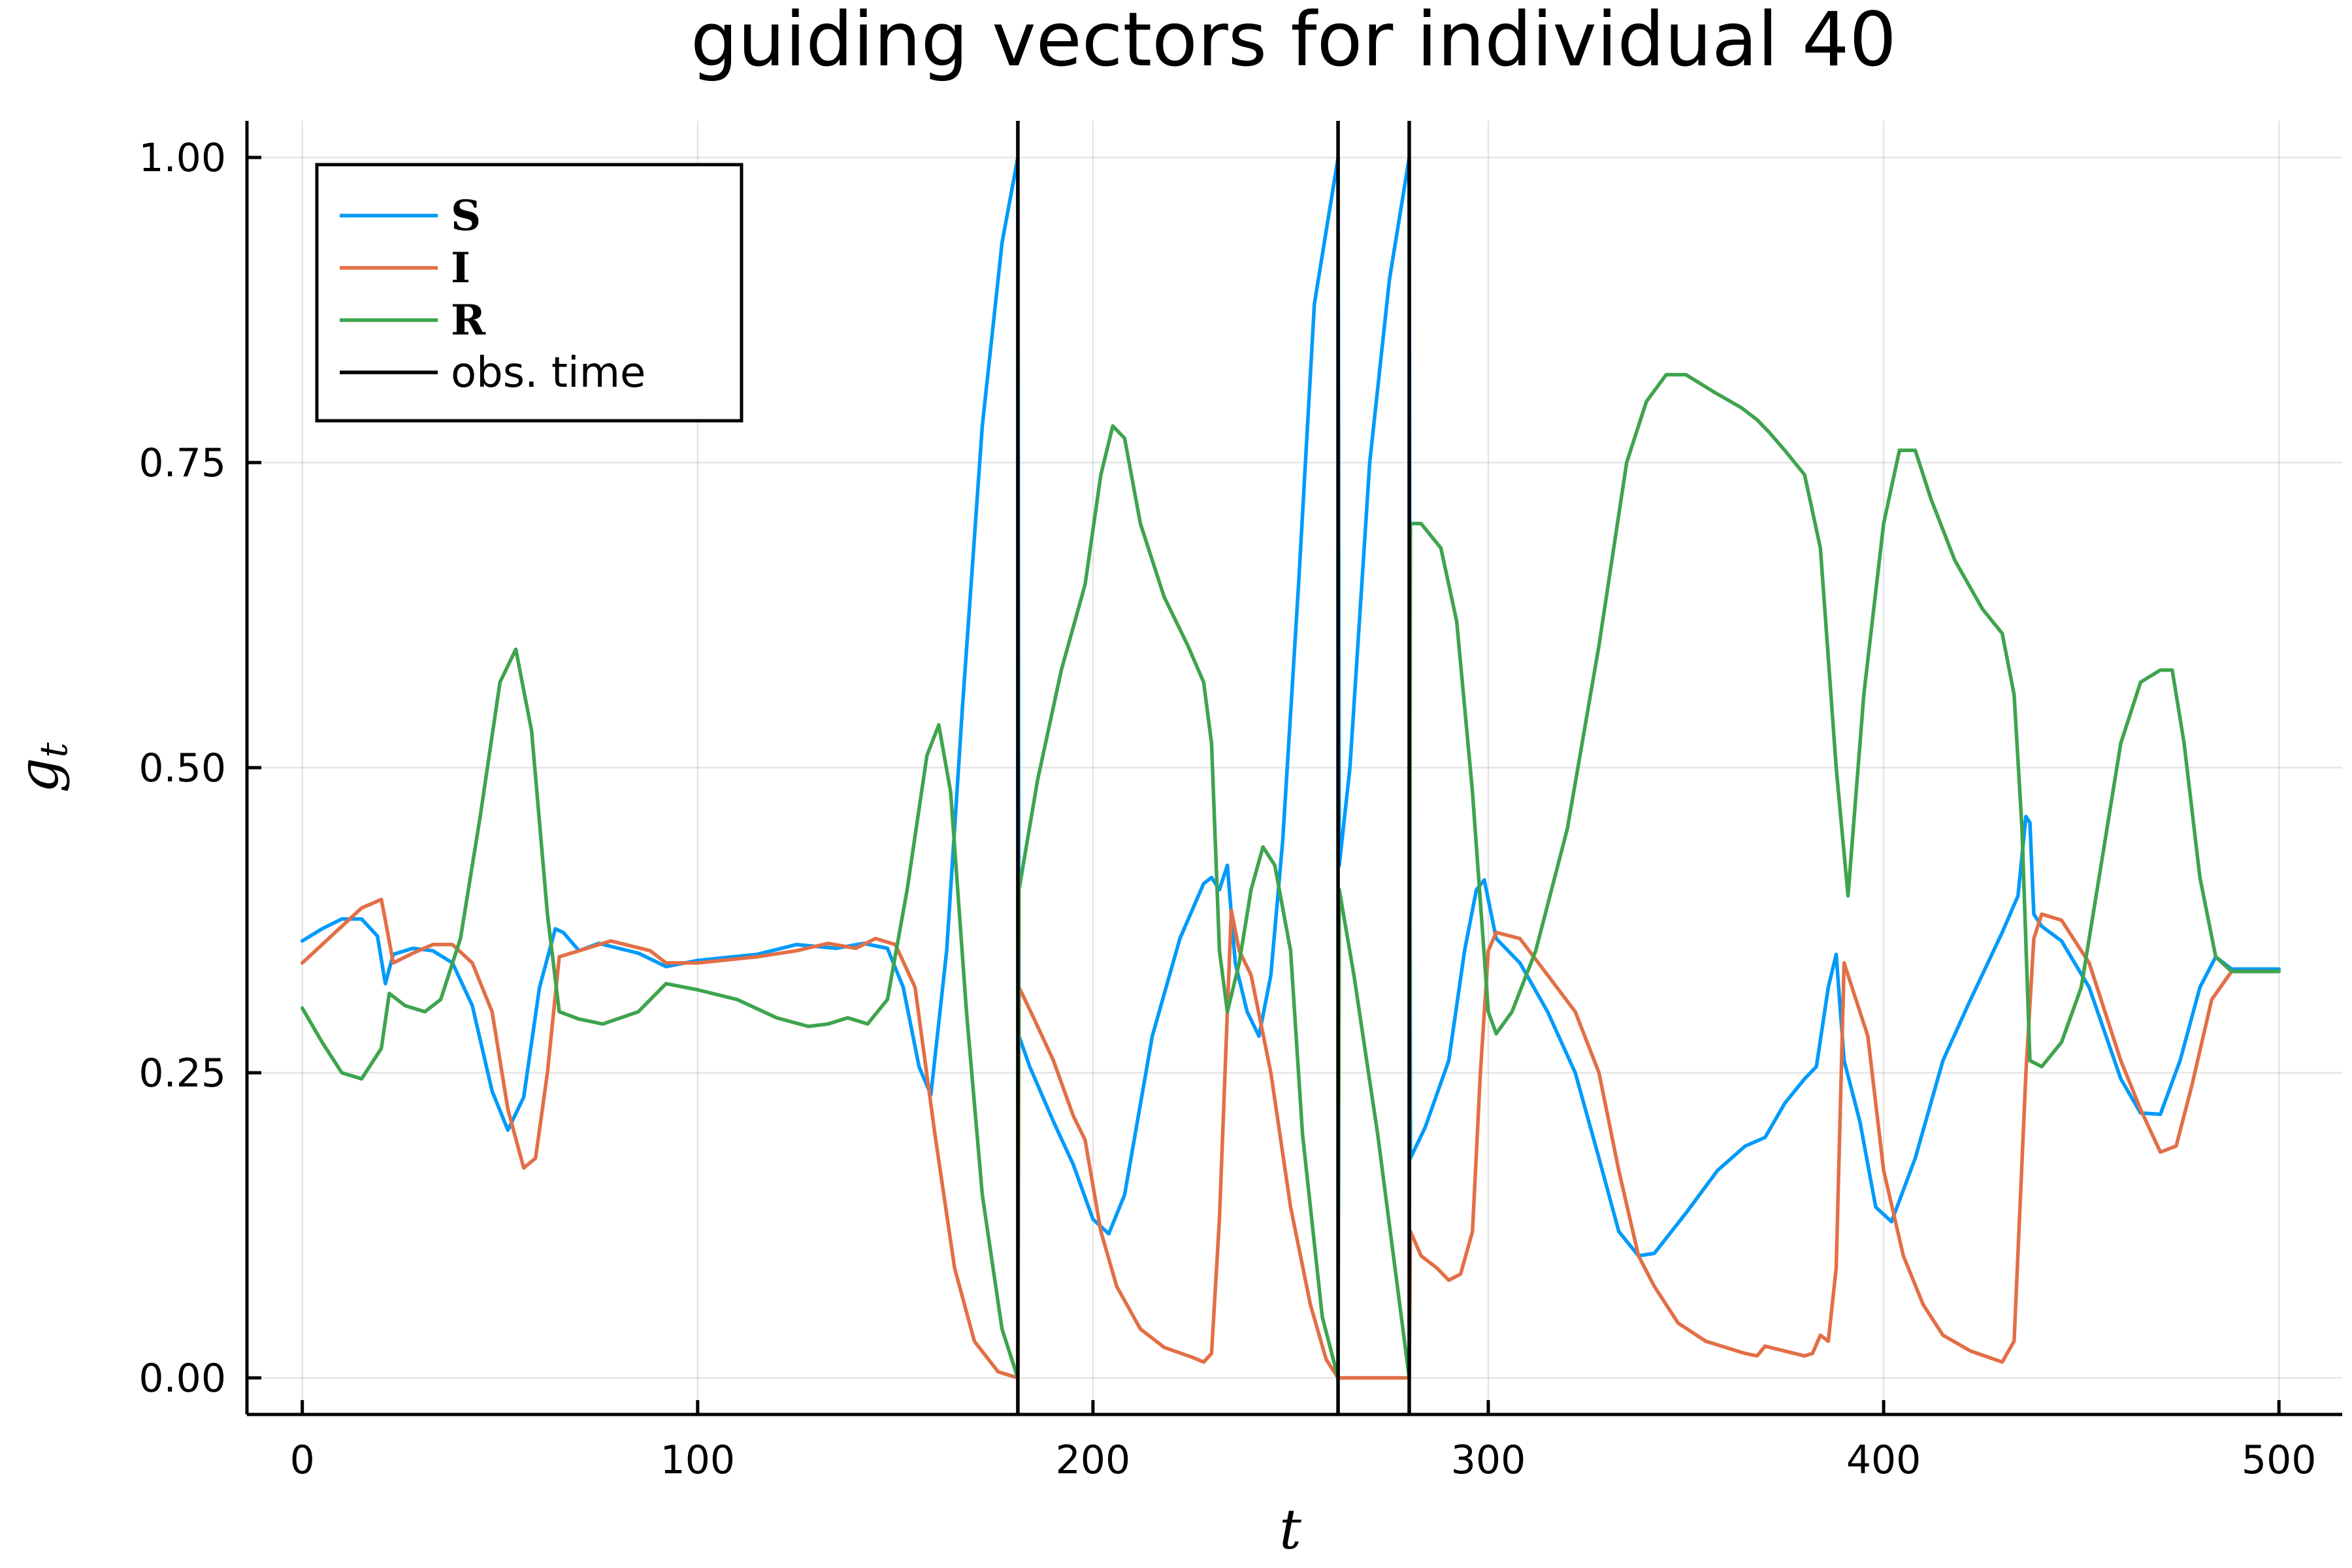  What do you see at coordinates (698, 1460) in the screenshot?
I see `x-tick-label-1: 100` at bounding box center [698, 1460].